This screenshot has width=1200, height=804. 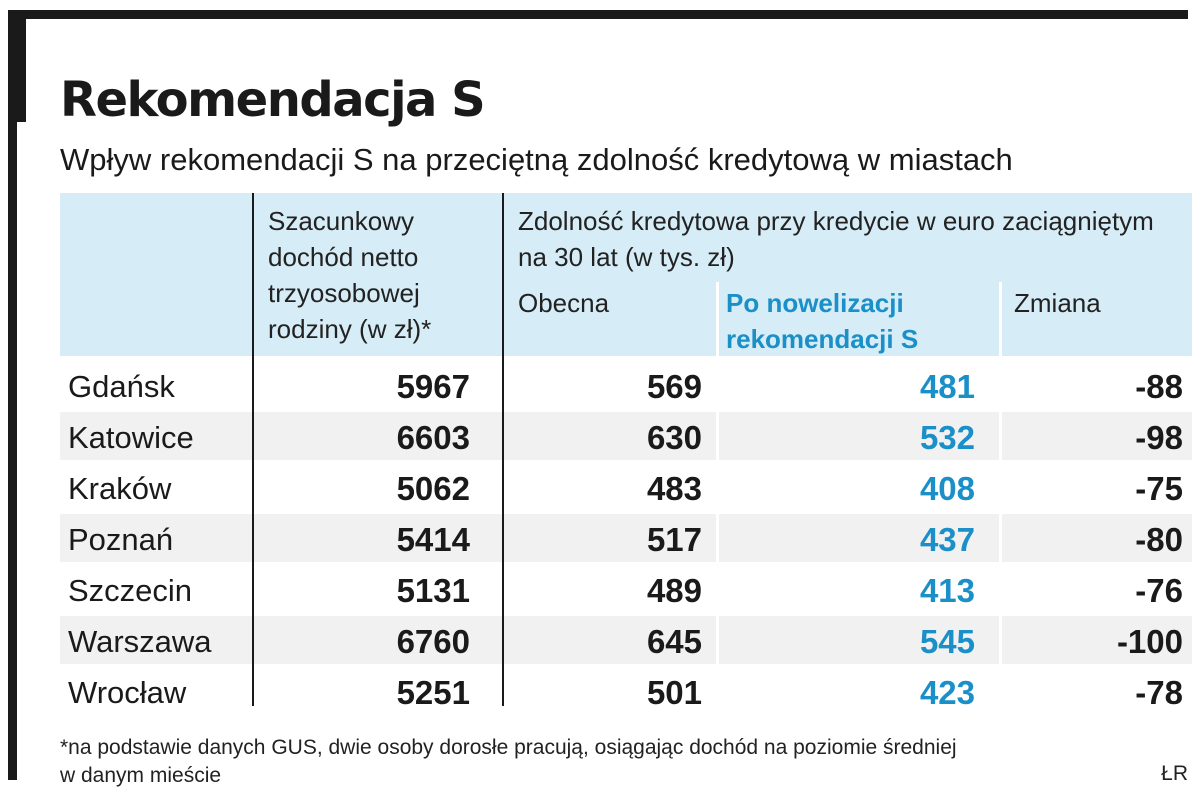 What do you see at coordinates (1159, 488) in the screenshot?
I see `cell-change: -75` at bounding box center [1159, 488].